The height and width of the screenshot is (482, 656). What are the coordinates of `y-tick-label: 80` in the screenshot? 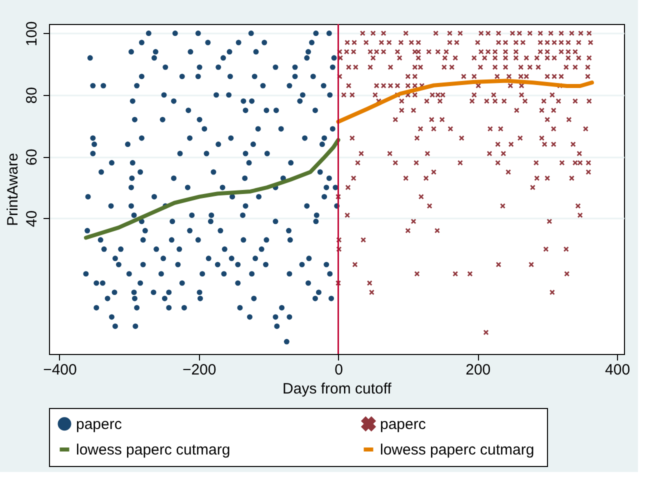 It's located at (32, 95).